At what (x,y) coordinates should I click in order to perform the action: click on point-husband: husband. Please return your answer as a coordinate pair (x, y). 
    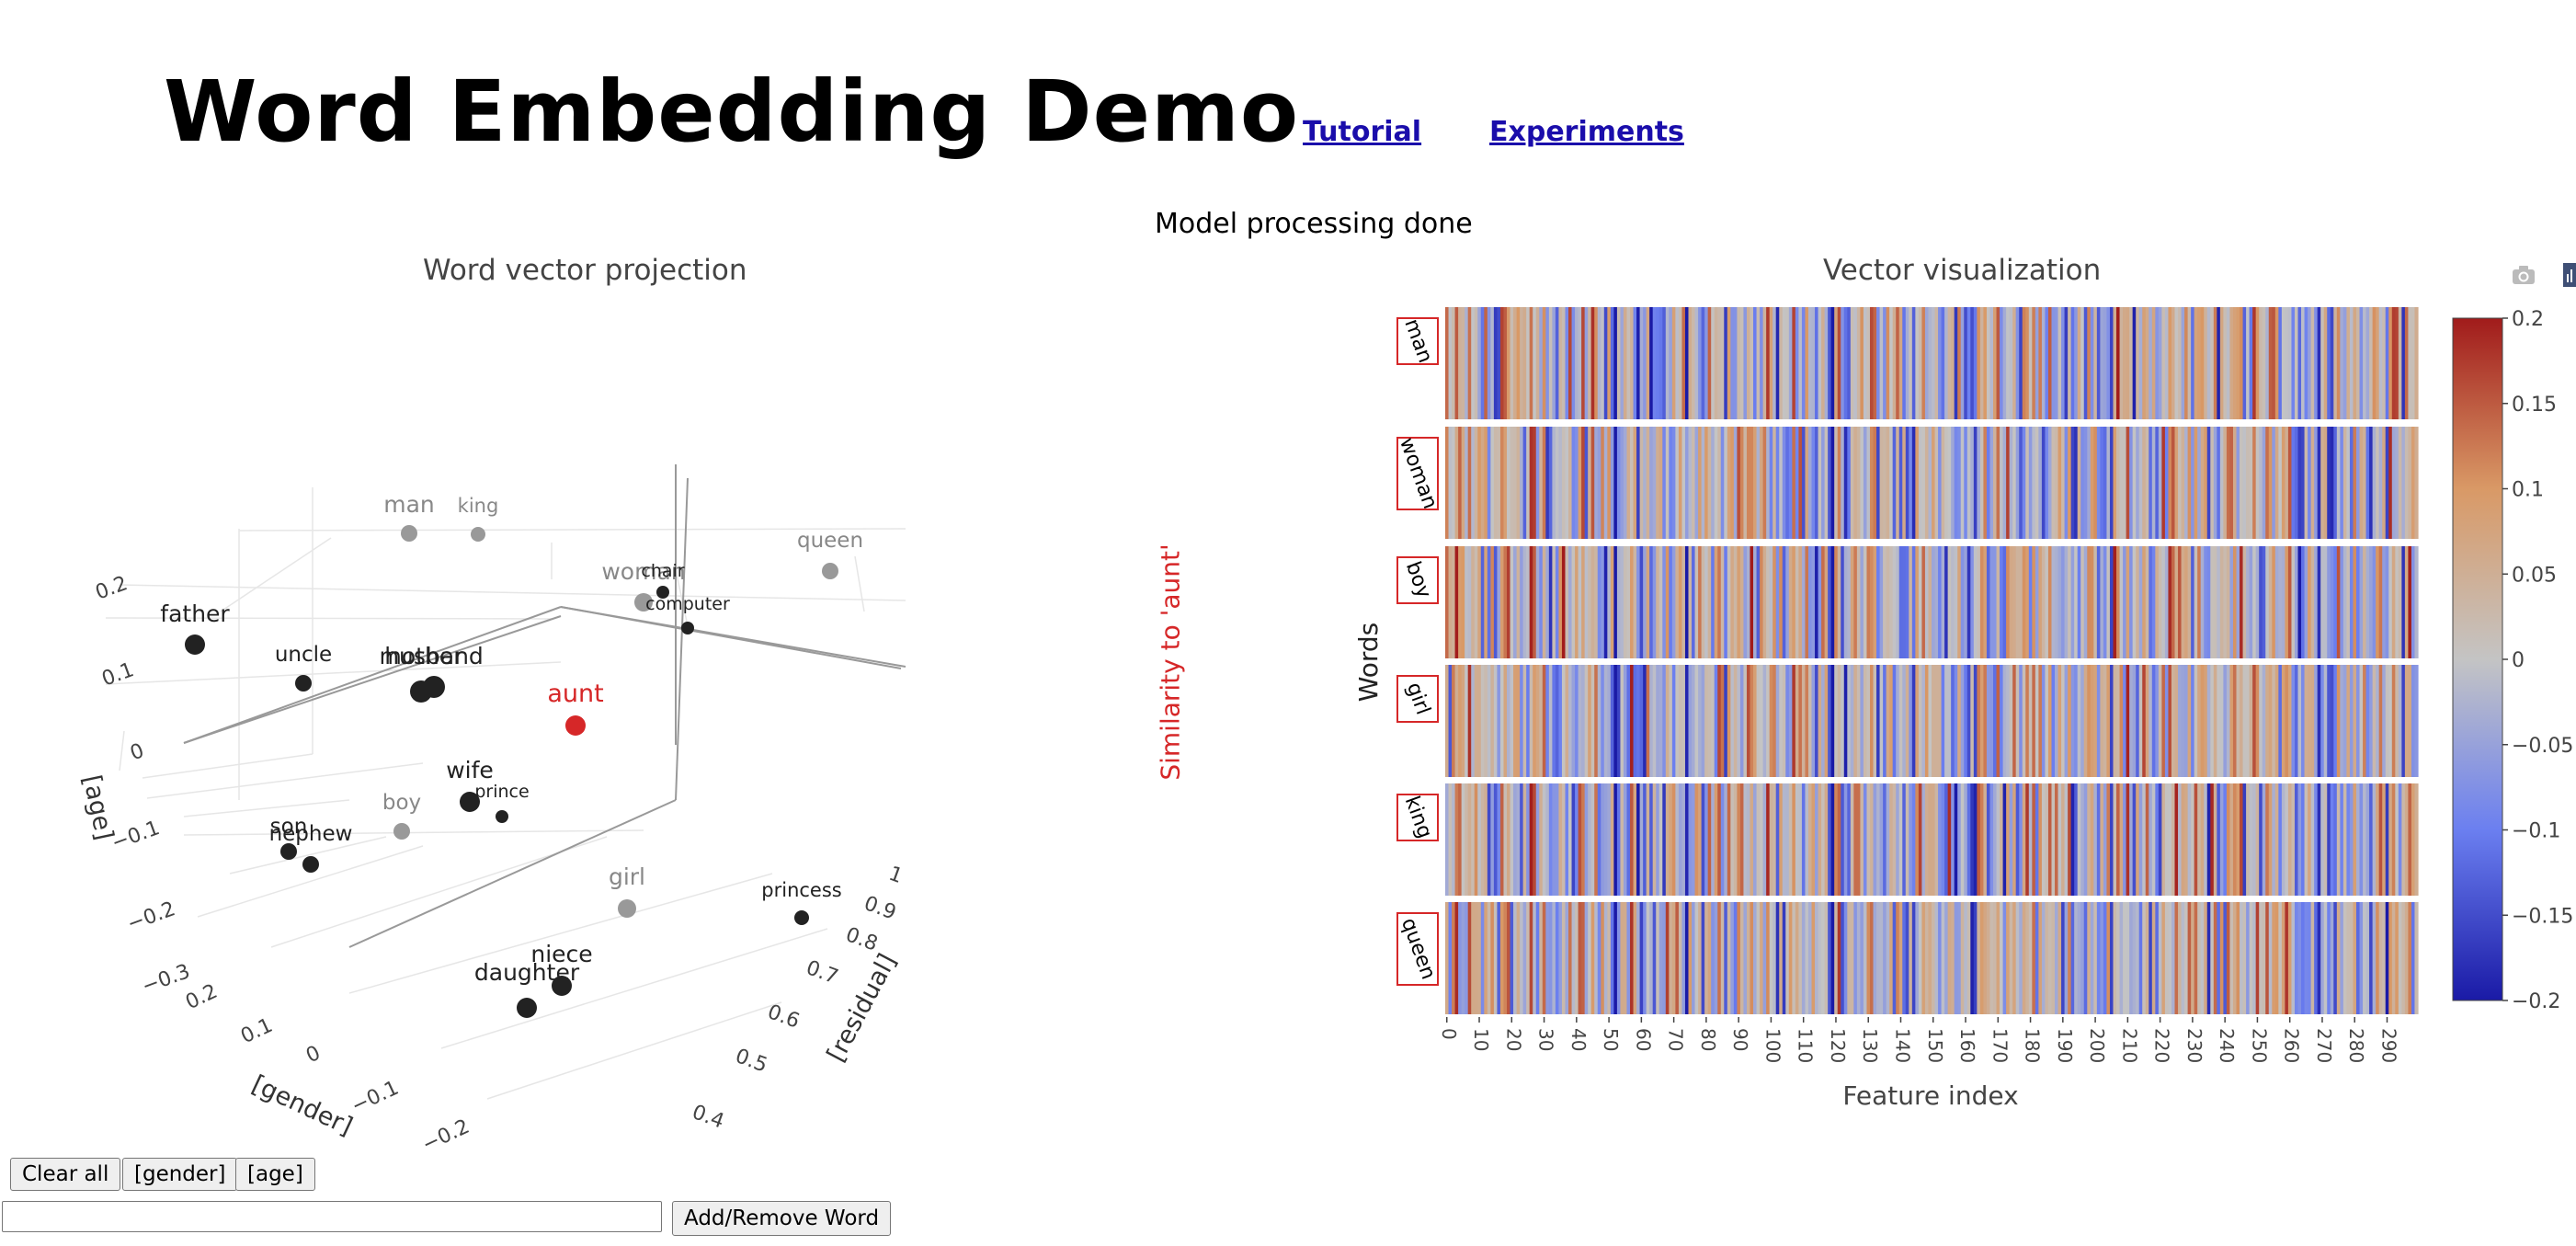
    Looking at the image, I should click on (434, 670).